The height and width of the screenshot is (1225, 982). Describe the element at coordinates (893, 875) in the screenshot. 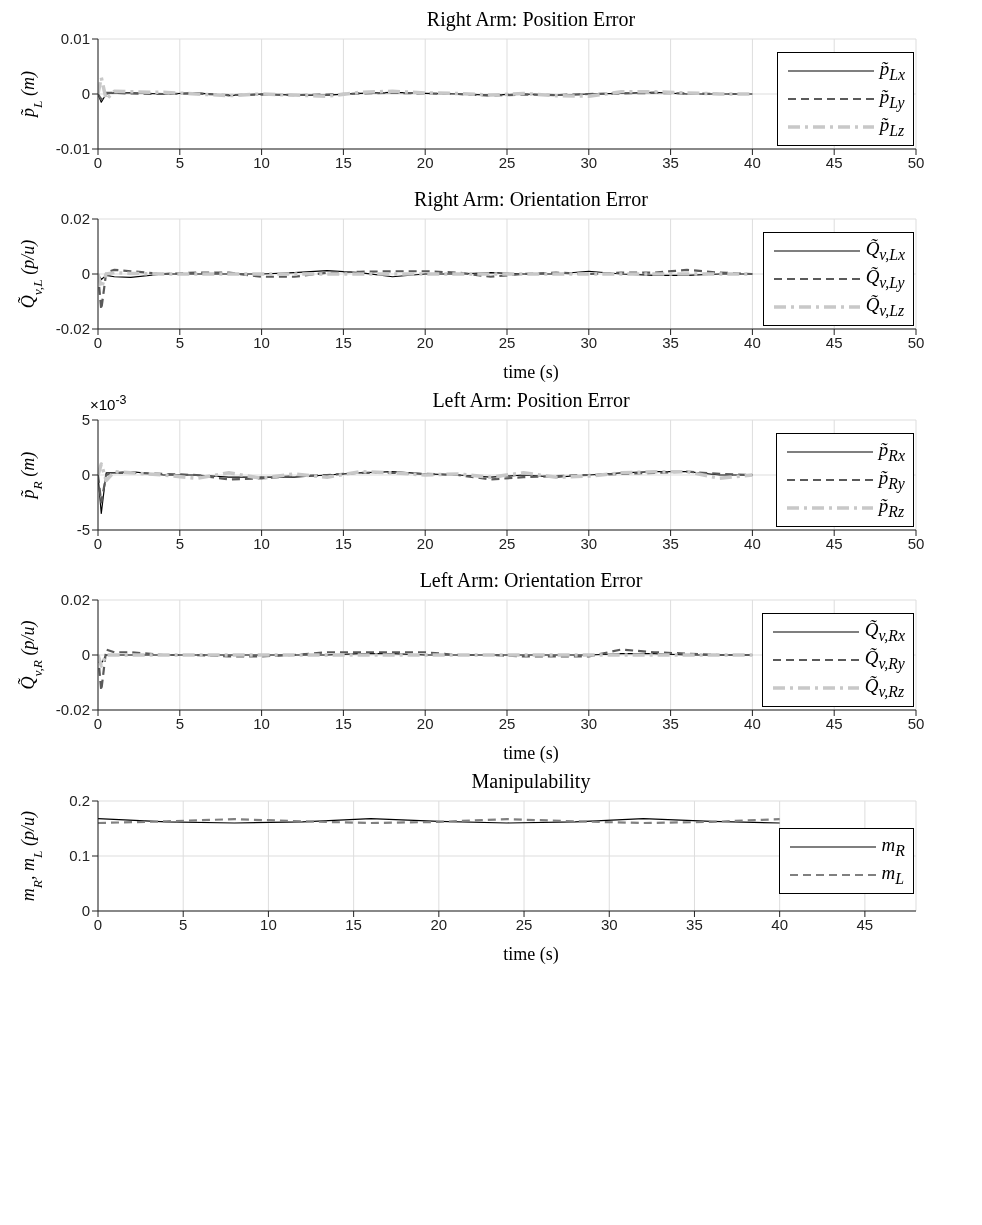

I see `legend-label: m$_{L}$` at that location.